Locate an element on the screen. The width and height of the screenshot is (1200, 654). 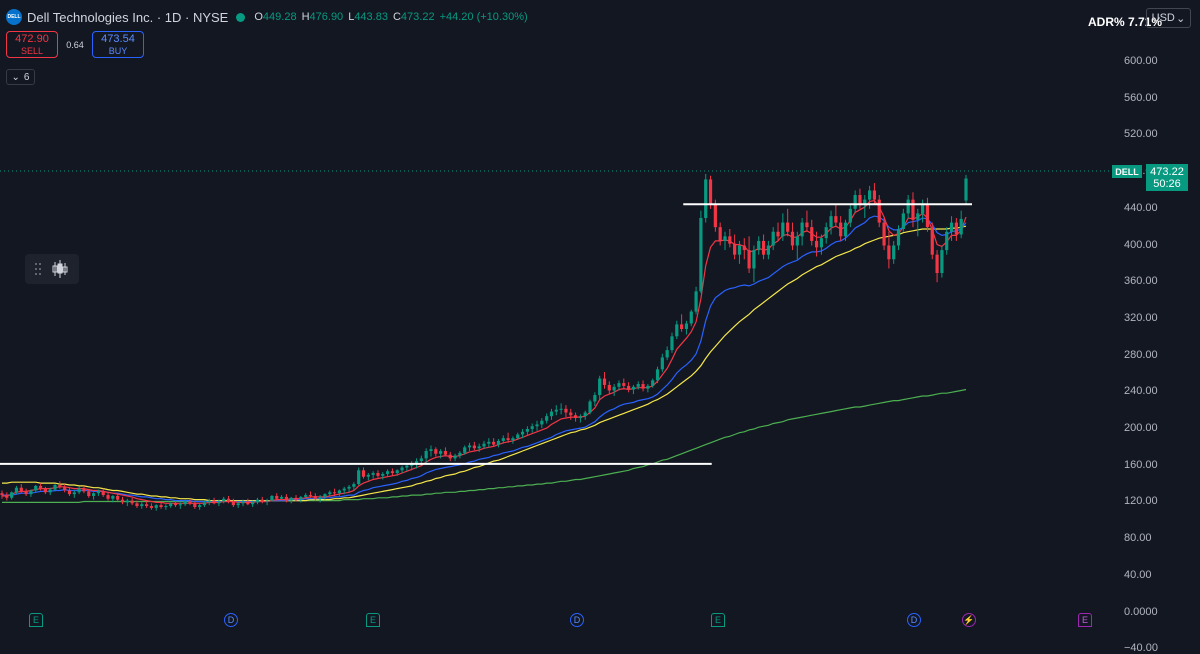
floating-toolbar is located at coordinates (52, 269).